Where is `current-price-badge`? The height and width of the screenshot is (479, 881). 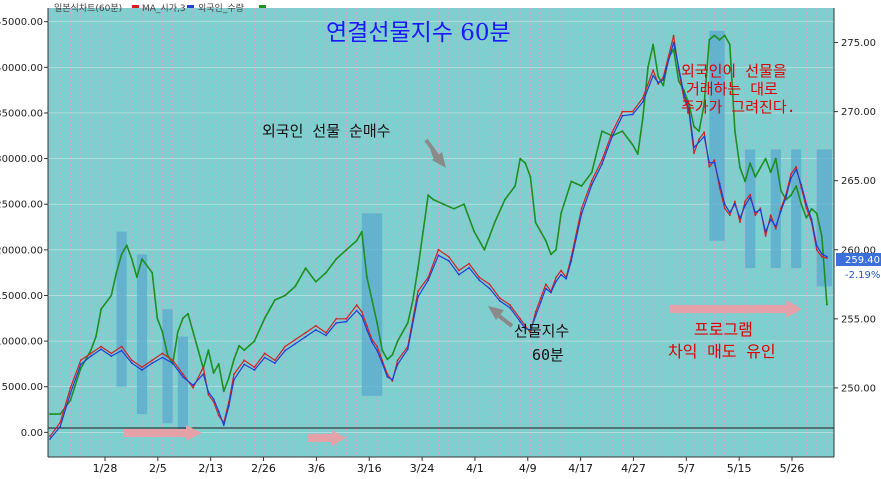 current-price-badge is located at coordinates (858, 259).